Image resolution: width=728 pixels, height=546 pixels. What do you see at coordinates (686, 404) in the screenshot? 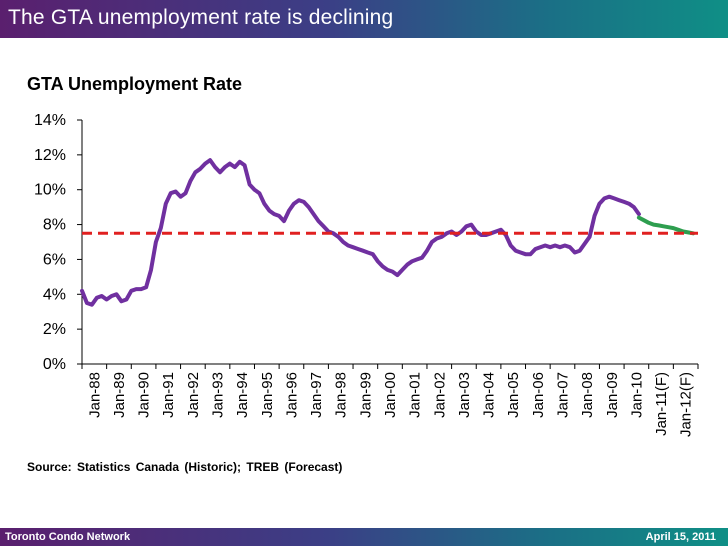
I see `x-tick-label: Jan-12(F)` at bounding box center [686, 404].